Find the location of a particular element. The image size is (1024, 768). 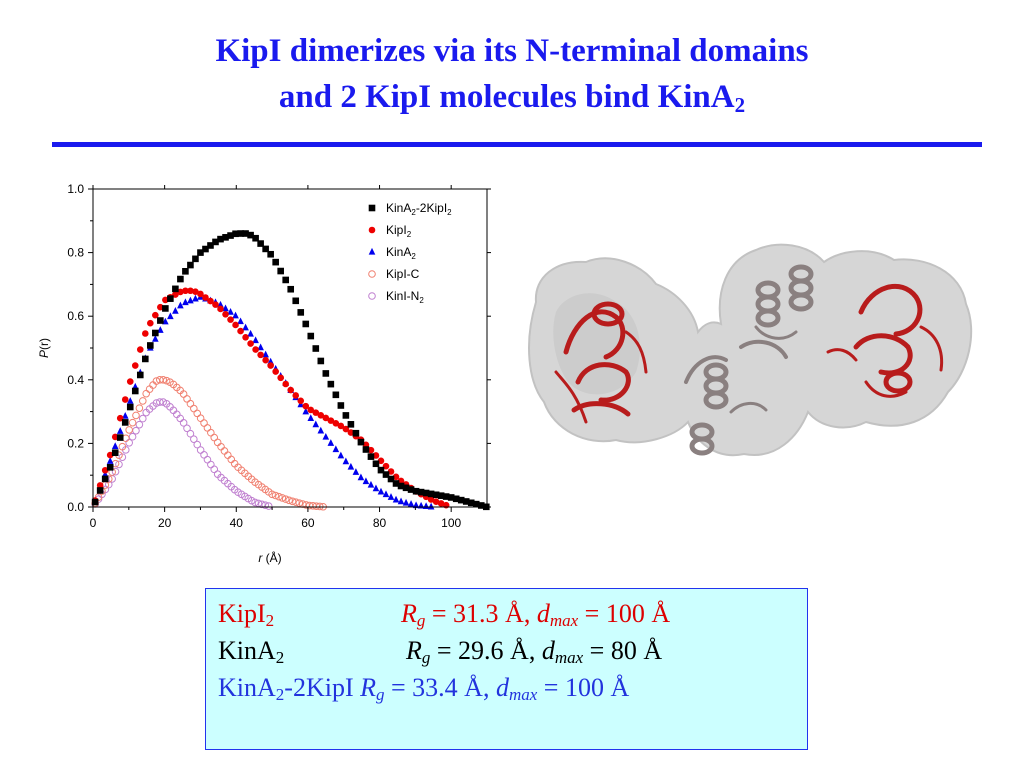

y-axis-label: P(r) is located at coordinates (44, 348).